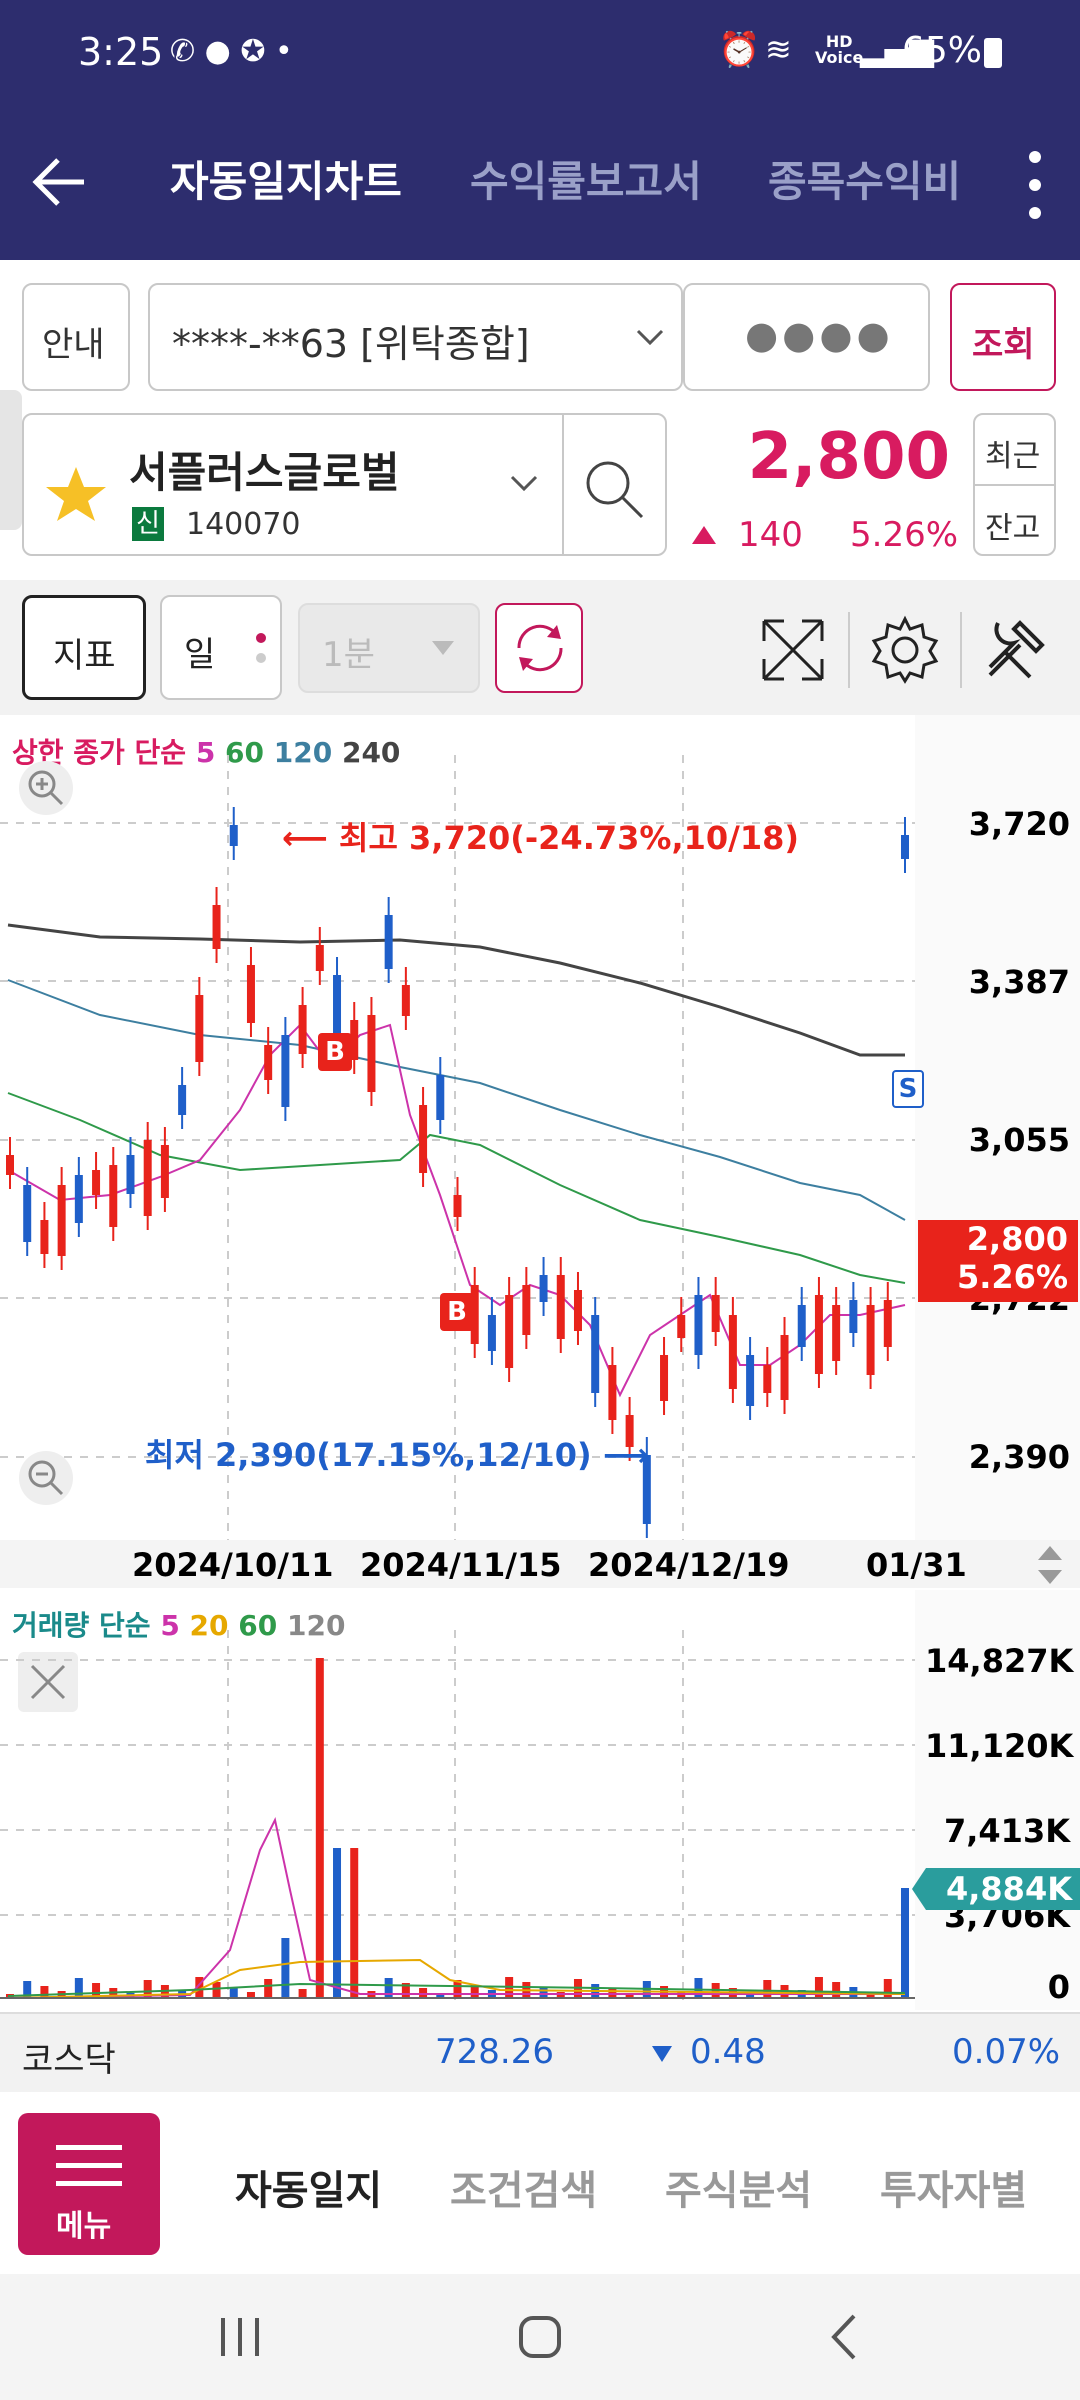 The image size is (1080, 2400). Describe the element at coordinates (586, 181) in the screenshot. I see `tab-return-report: 수익률보고서` at that location.